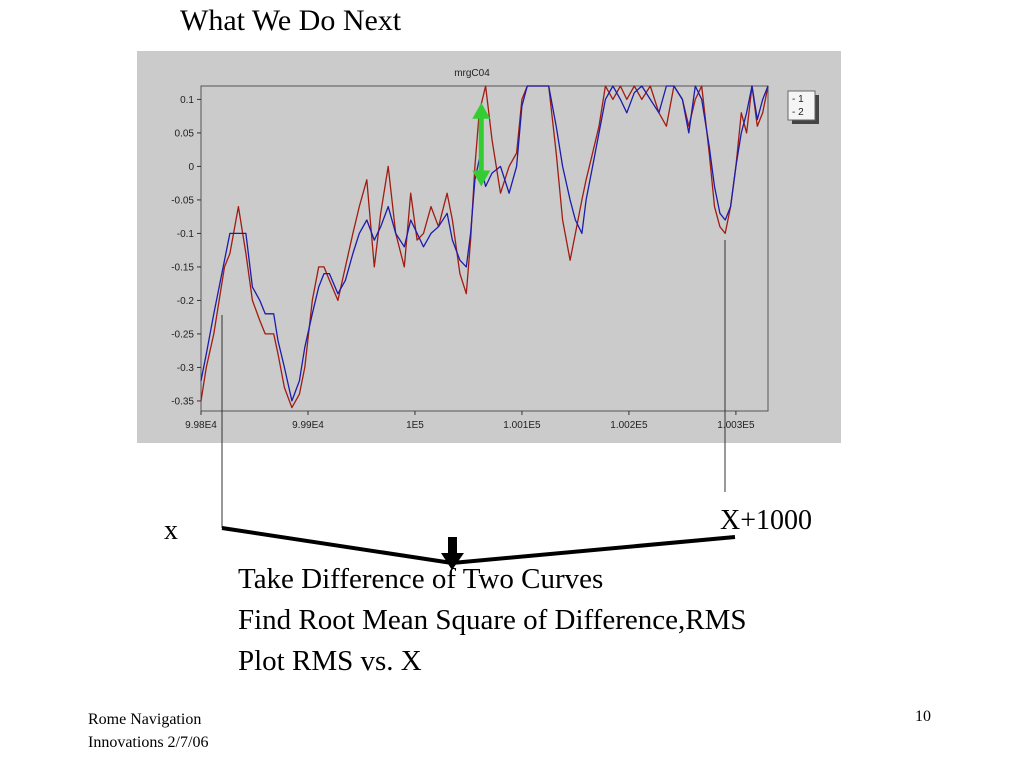 This screenshot has width=1024, height=768. Describe the element at coordinates (186, 234) in the screenshot. I see `y-tick-label: -0.1` at that location.